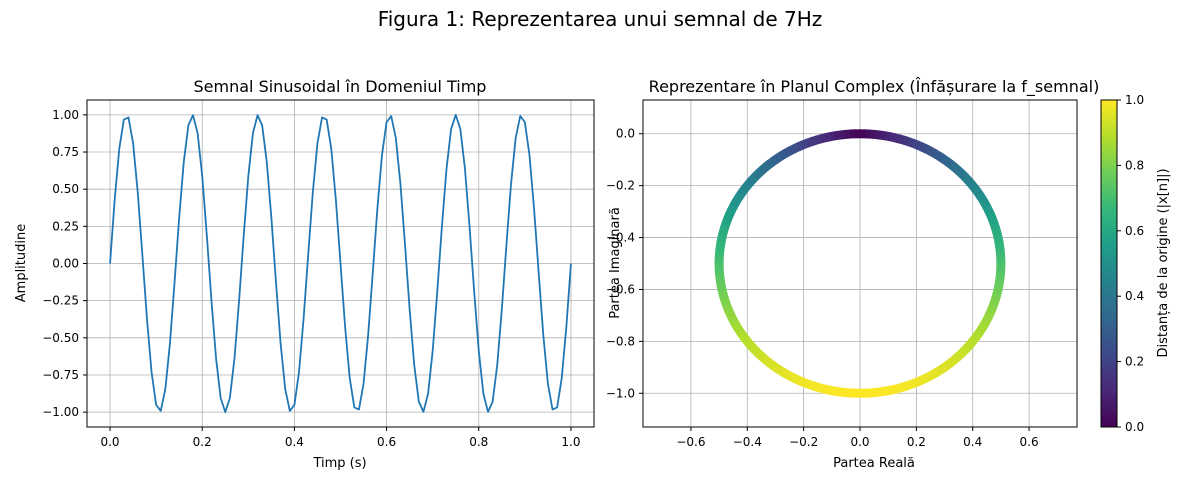 The height and width of the screenshot is (500, 1200). I want to click on x-tick-label: 0.6, so click(1029, 442).